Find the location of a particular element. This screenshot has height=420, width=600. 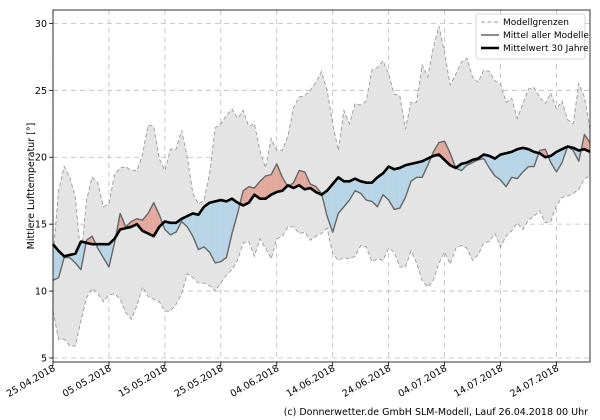

x-tick-label: 25.05.2018 is located at coordinates (199, 381).